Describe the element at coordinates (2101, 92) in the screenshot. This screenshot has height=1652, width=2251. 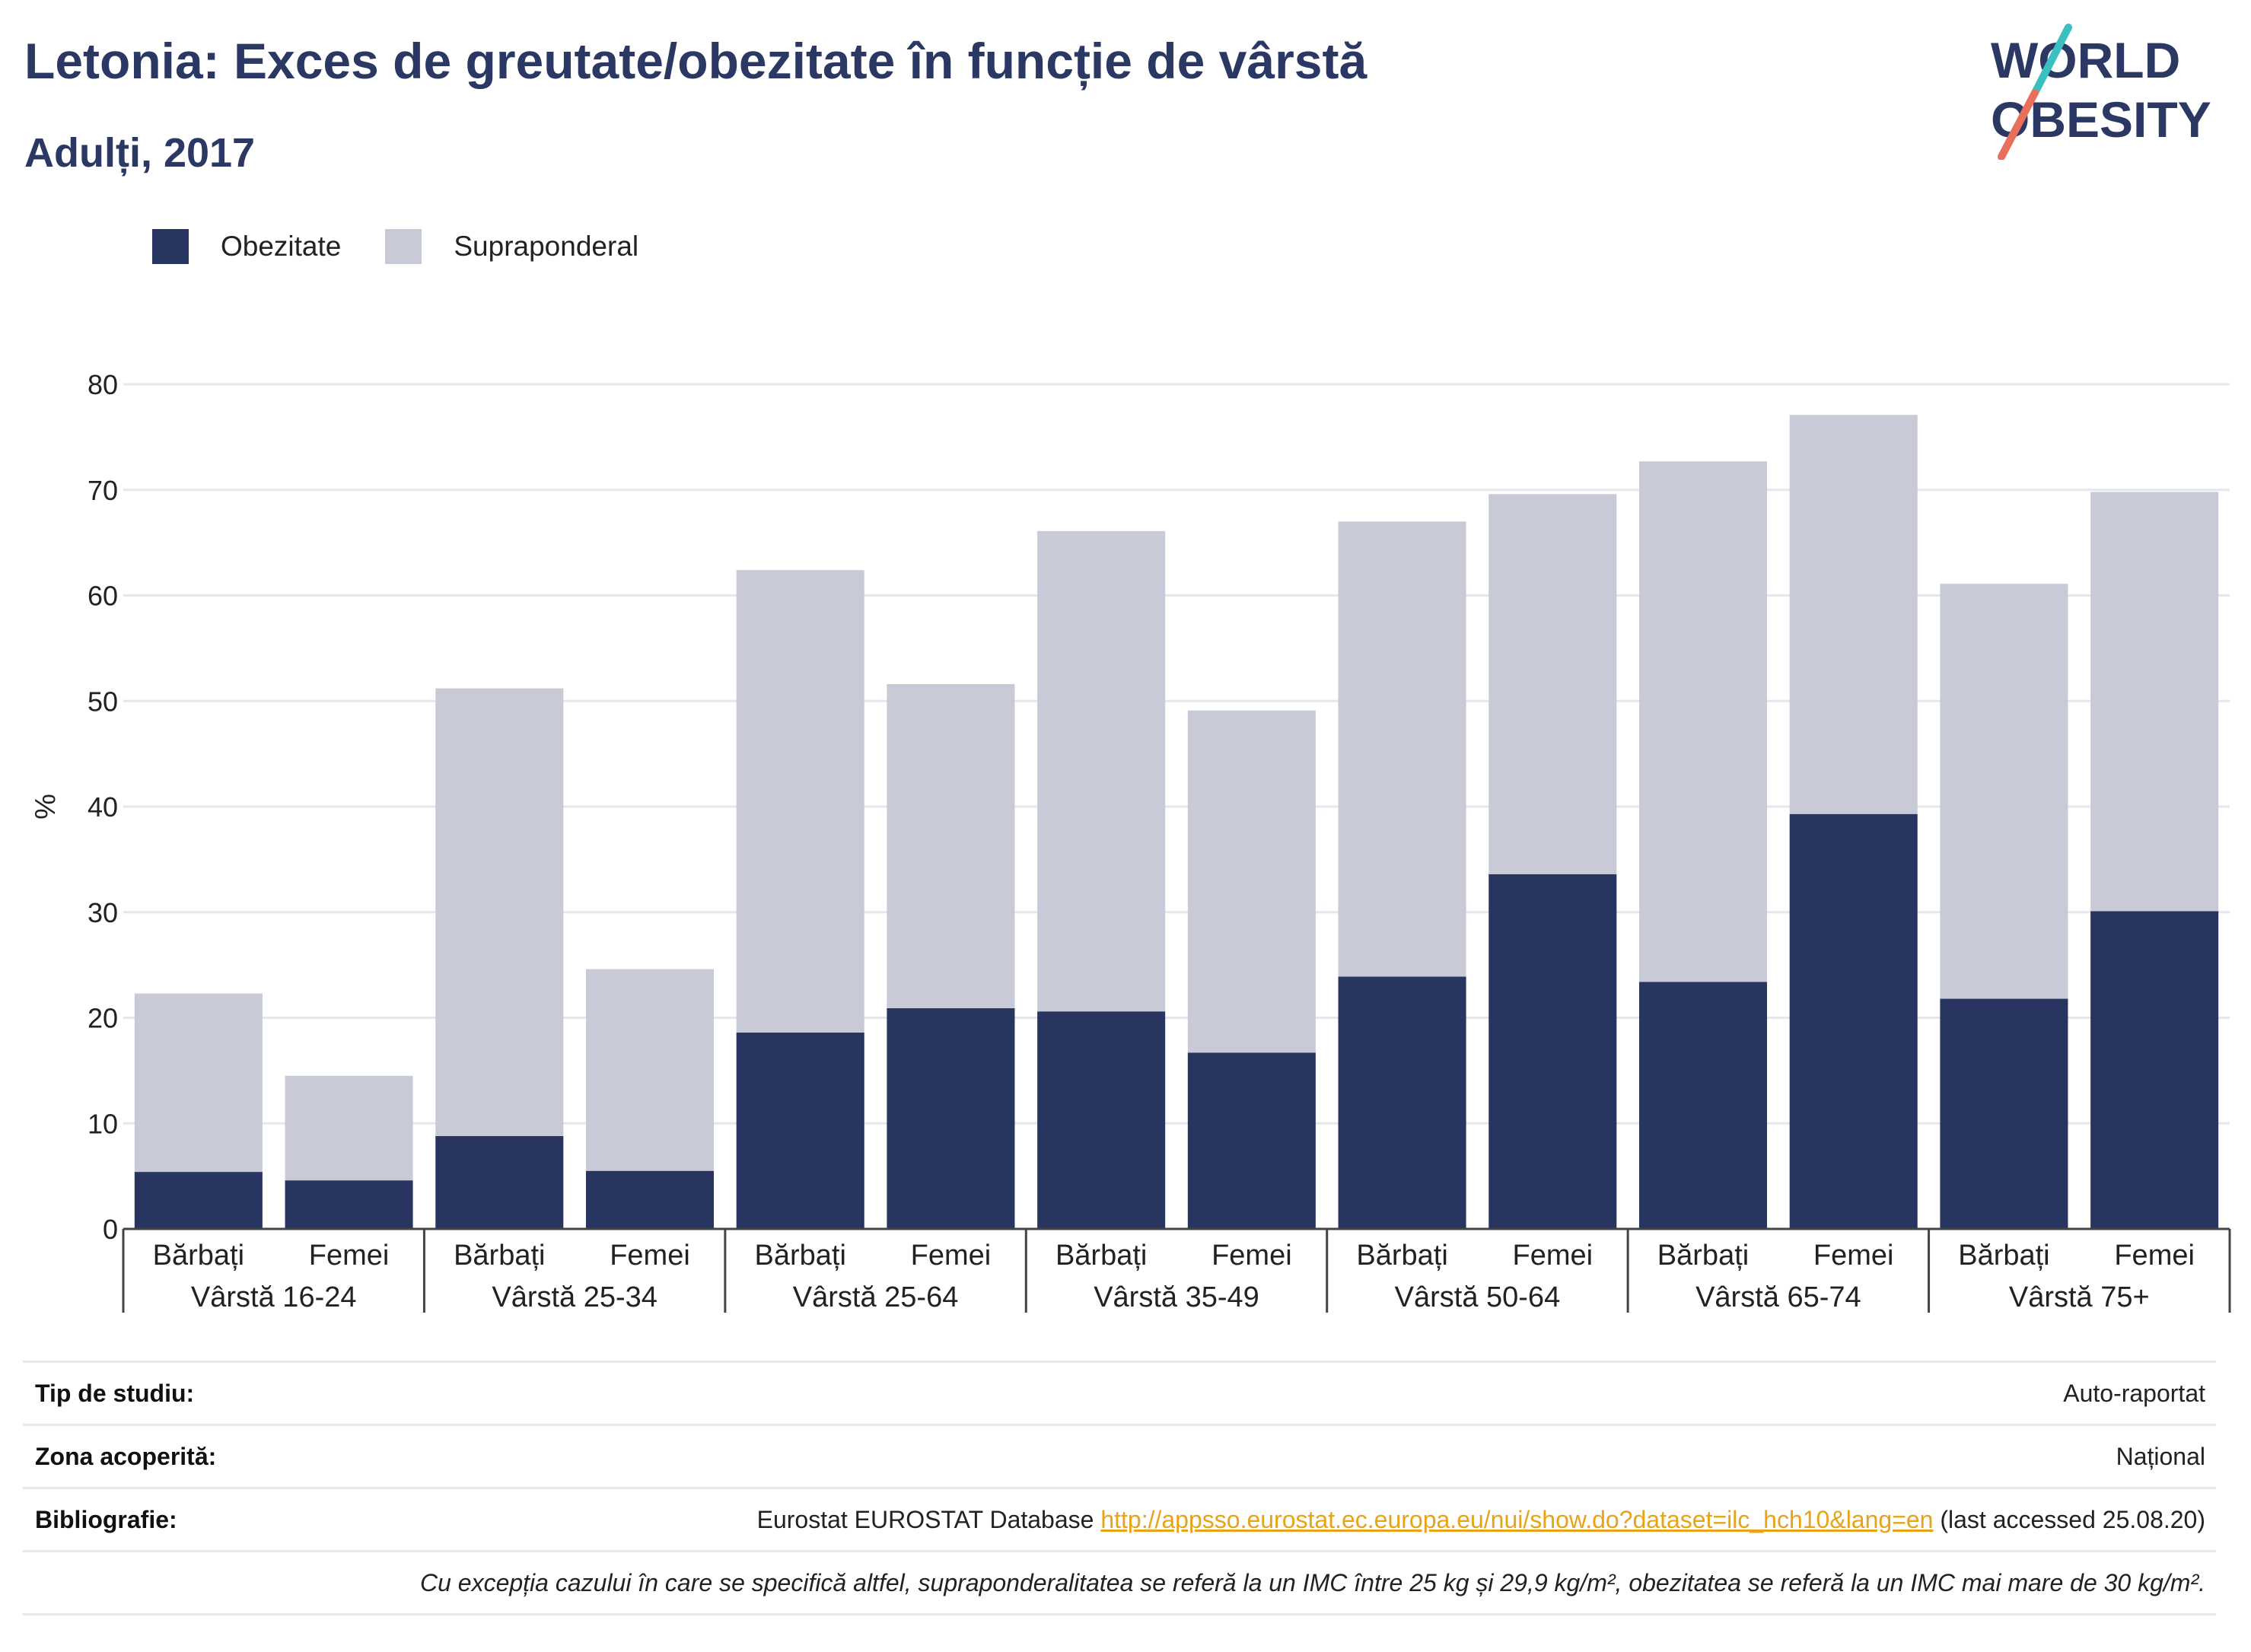
I see `world-obesity-logo: WORLD OBESITY` at that location.